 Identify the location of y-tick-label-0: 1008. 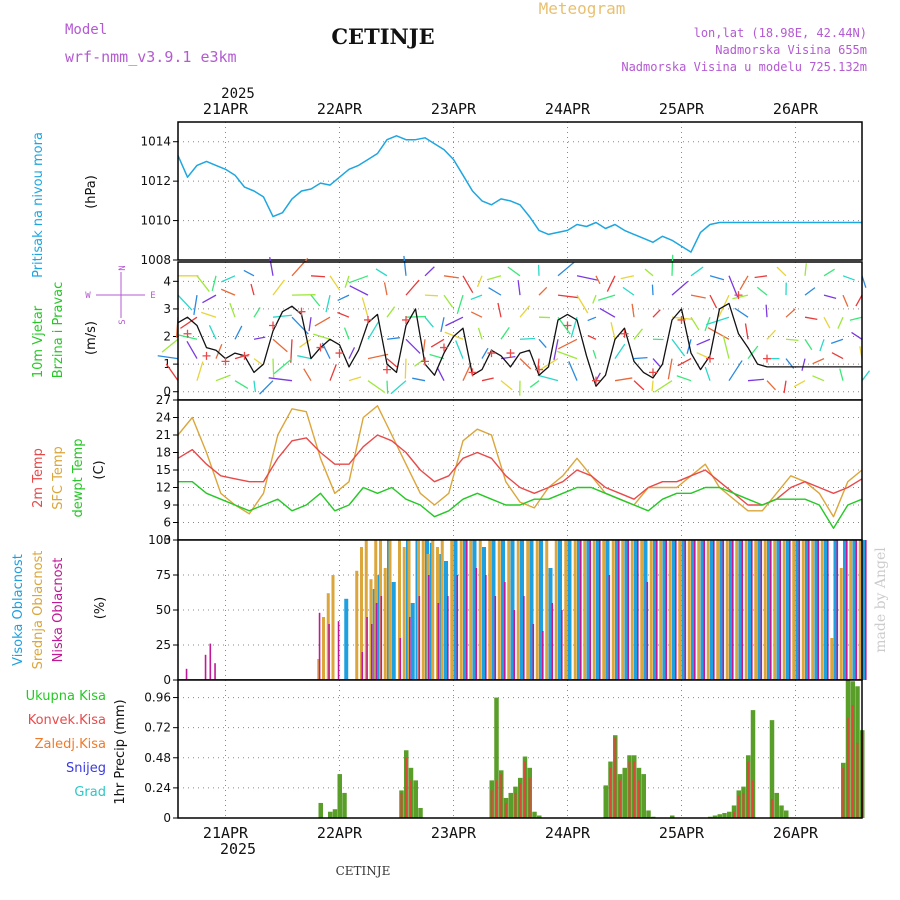
(155, 260).